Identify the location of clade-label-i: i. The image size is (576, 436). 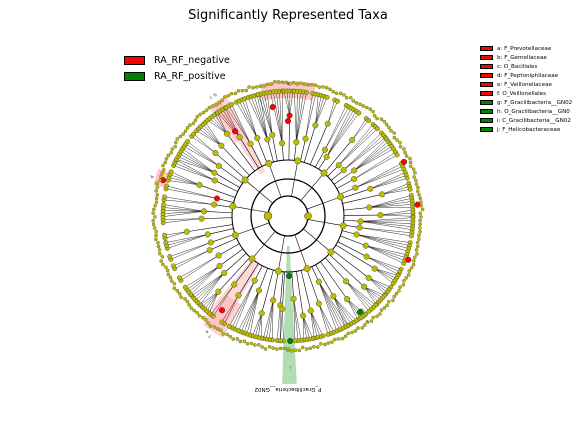
(290, 367).